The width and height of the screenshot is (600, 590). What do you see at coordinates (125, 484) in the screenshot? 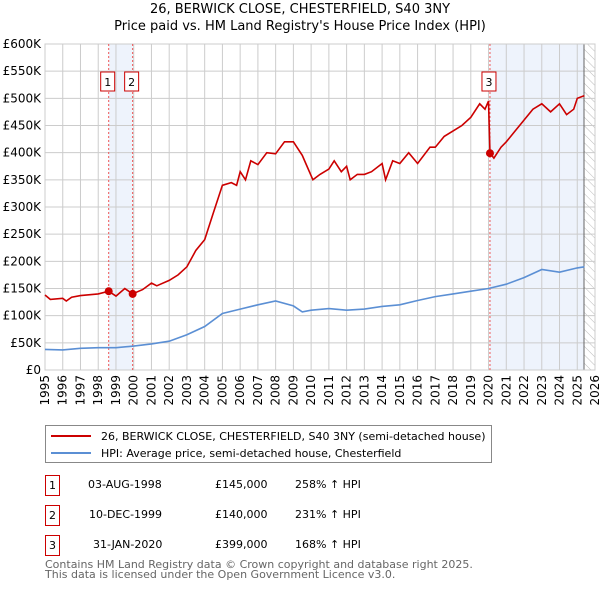
I see `transaction-date: 03-AUG-1998` at bounding box center [125, 484].